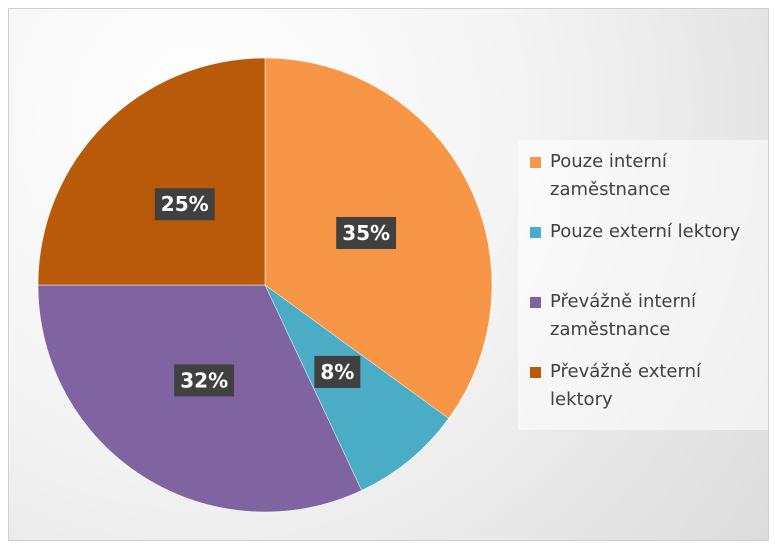  Describe the element at coordinates (151, 171) in the screenshot. I see `pie-slice` at that location.